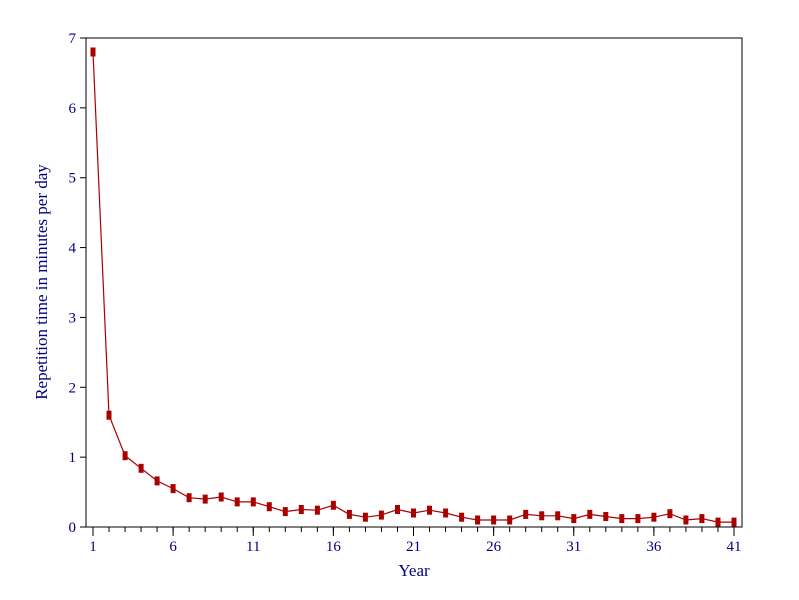  I want to click on y-axis-title: Repetition time in minutes per day, so click(41, 282).